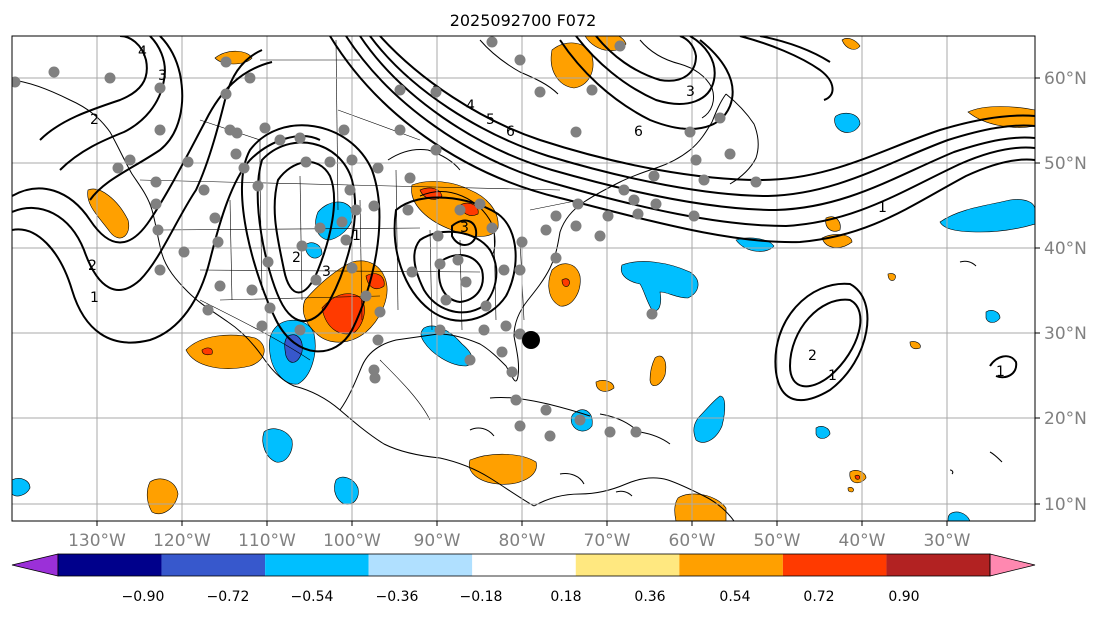 Image resolution: width=1105 pixels, height=619 pixels. I want to click on colorbar, so click(523, 565).